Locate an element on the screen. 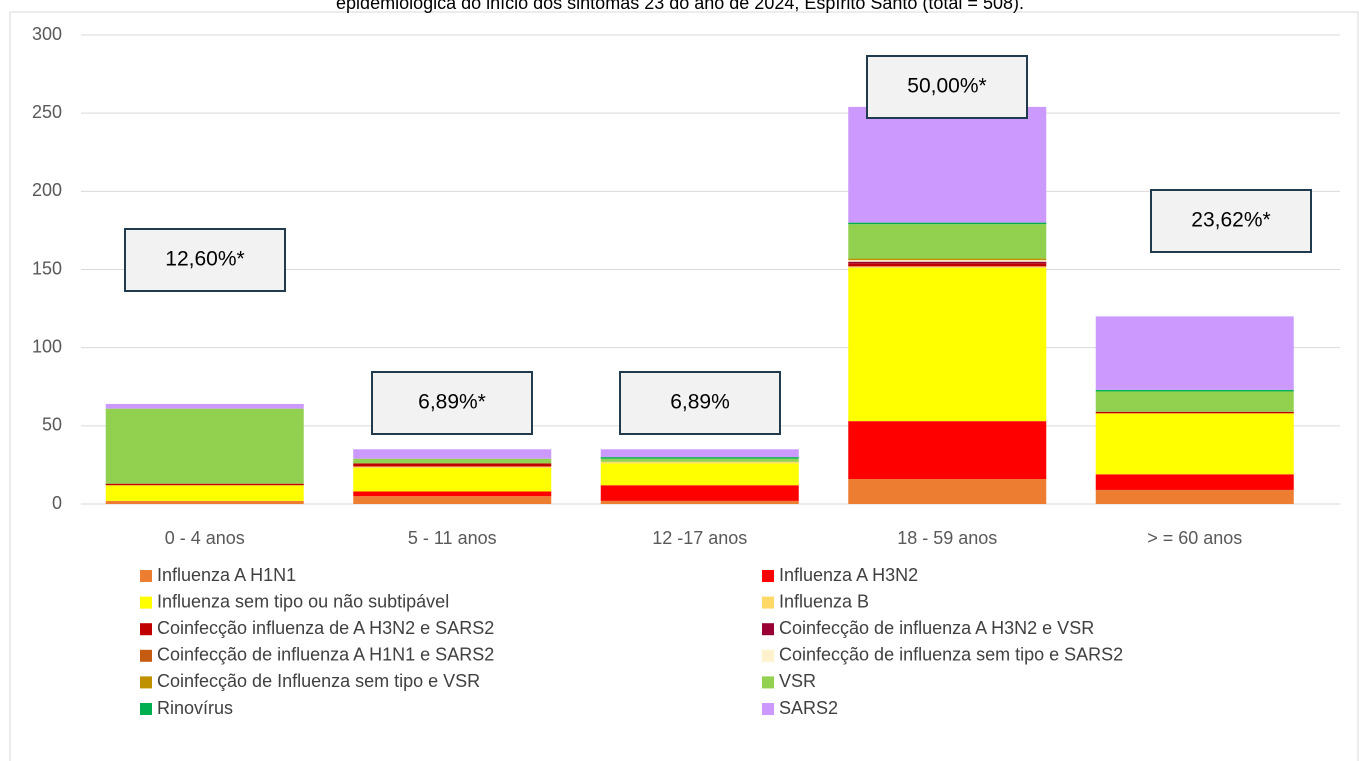 The height and width of the screenshot is (761, 1359). annotation: 6,89% is located at coordinates (700, 402).